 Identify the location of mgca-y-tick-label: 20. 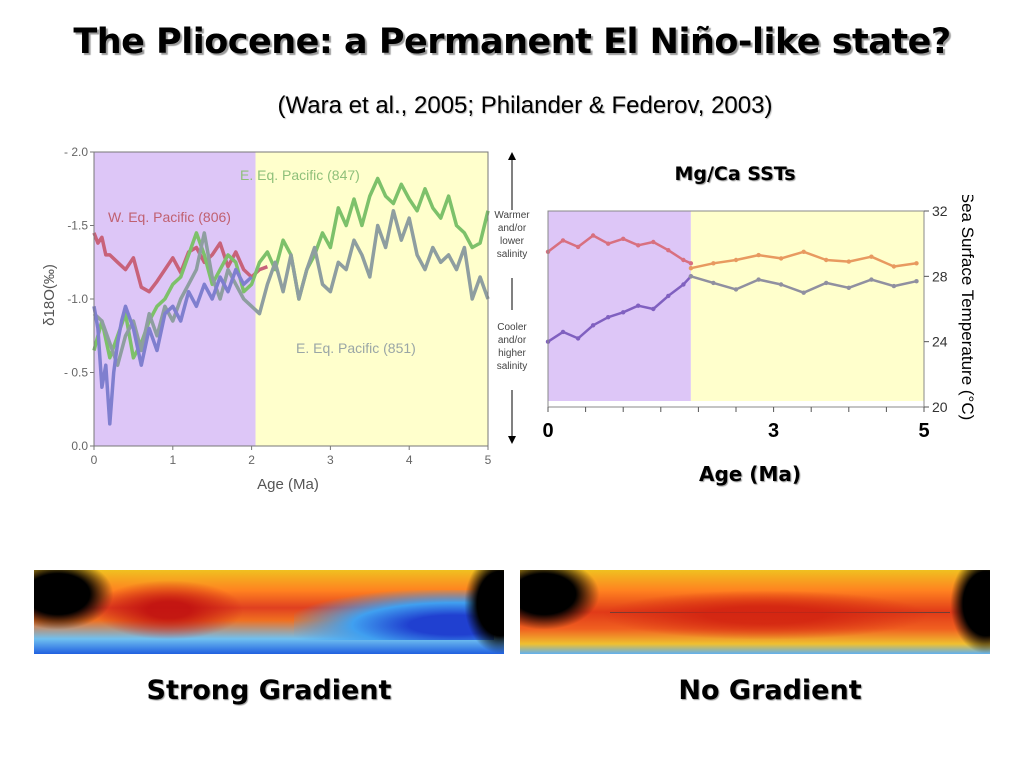
(940, 407).